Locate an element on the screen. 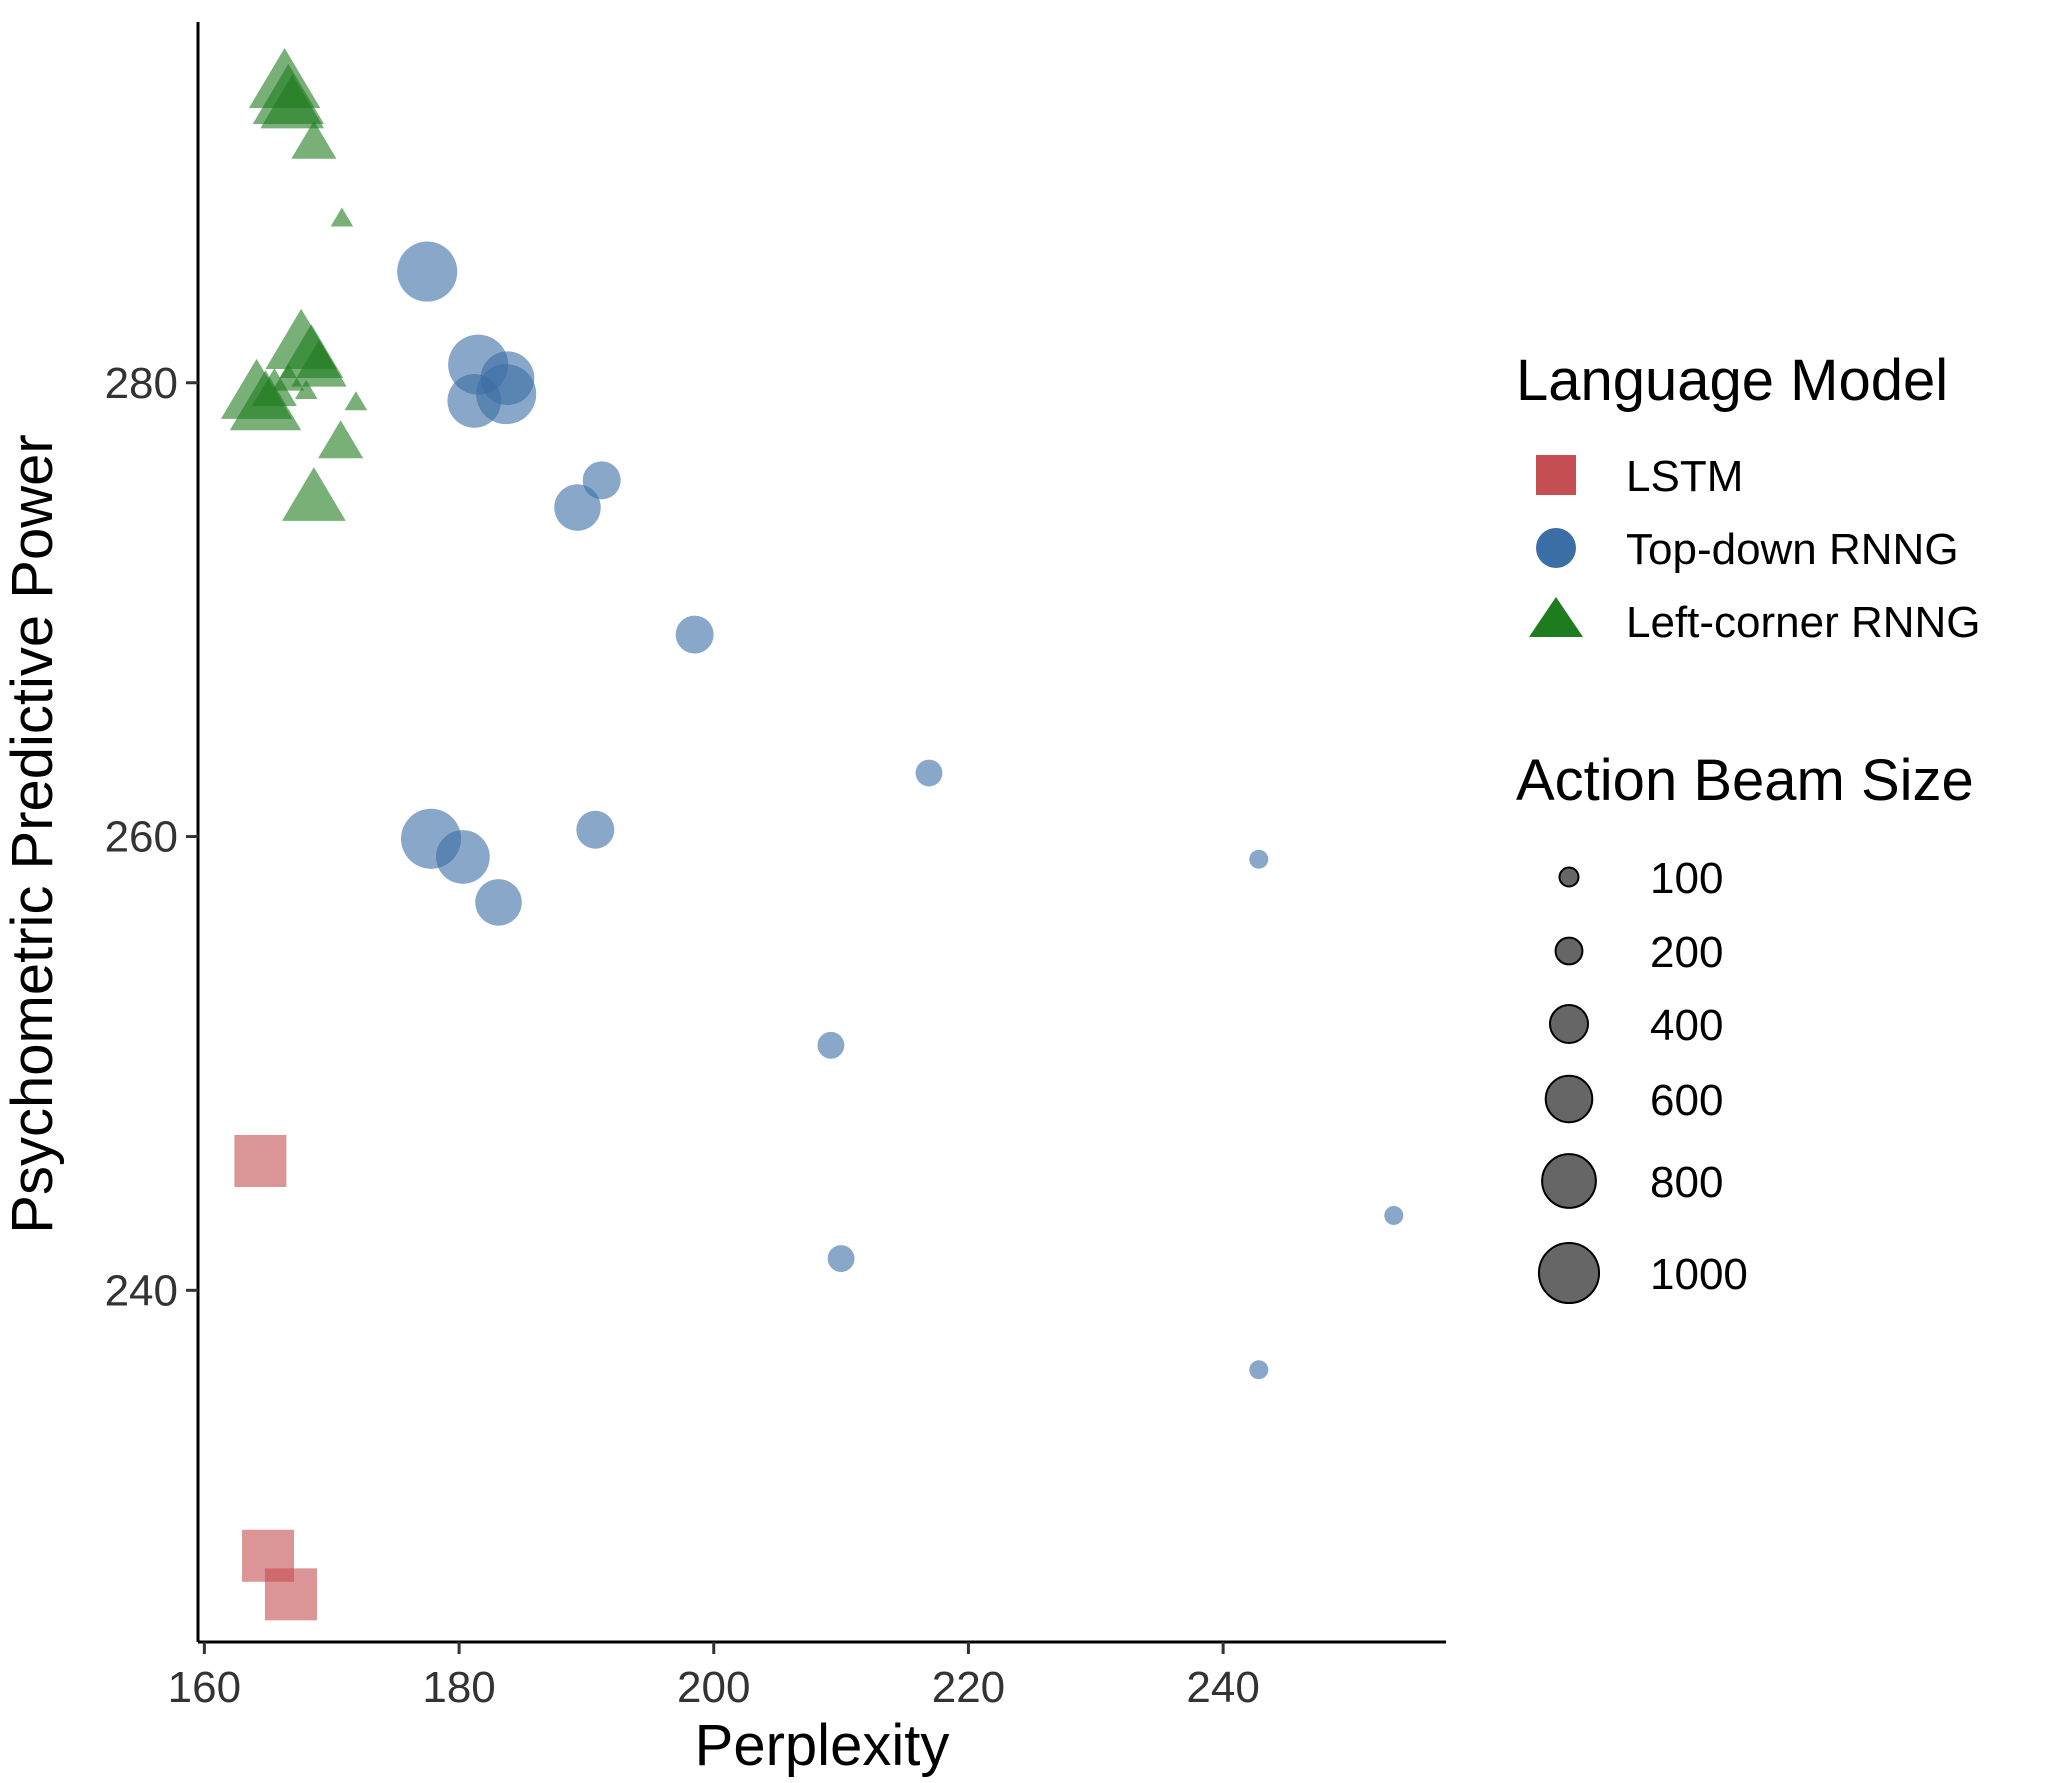 This screenshot has width=2050, height=1783. legend-size-label: 1000 is located at coordinates (1699, 1274).